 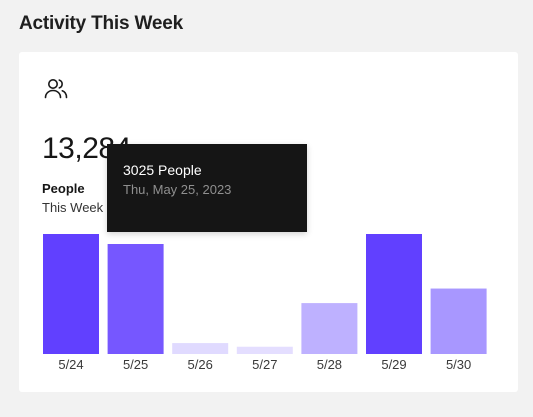 I want to click on x-tick-label: 5/30, so click(x=458, y=364).